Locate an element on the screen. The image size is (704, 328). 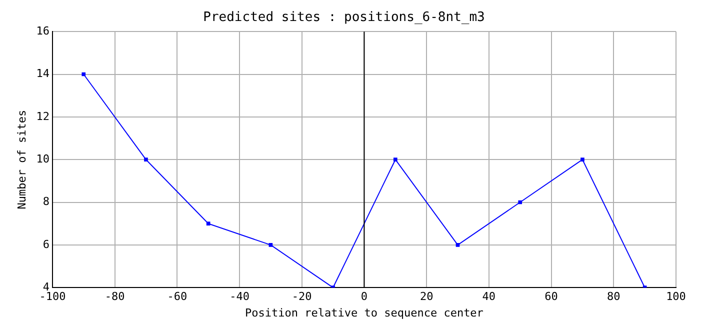
y-tick-label: 12 is located at coordinates (43, 116).